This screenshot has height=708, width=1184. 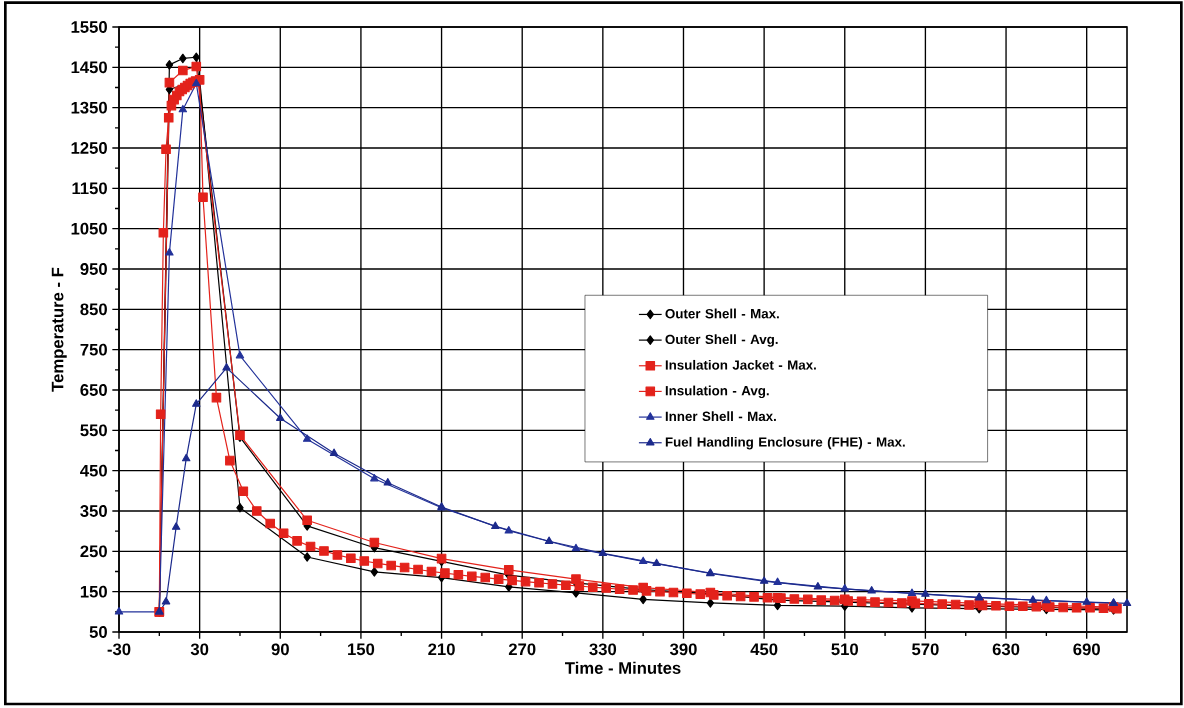 What do you see at coordinates (93, 511) in the screenshot?
I see `y-tick-label: 350` at bounding box center [93, 511].